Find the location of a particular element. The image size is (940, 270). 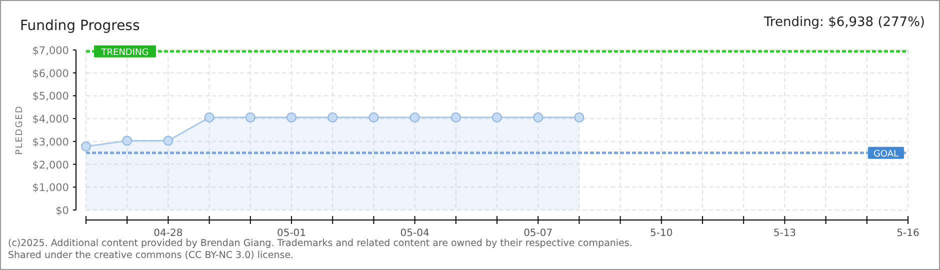

ref-line-label: TRENDING is located at coordinates (124, 53).